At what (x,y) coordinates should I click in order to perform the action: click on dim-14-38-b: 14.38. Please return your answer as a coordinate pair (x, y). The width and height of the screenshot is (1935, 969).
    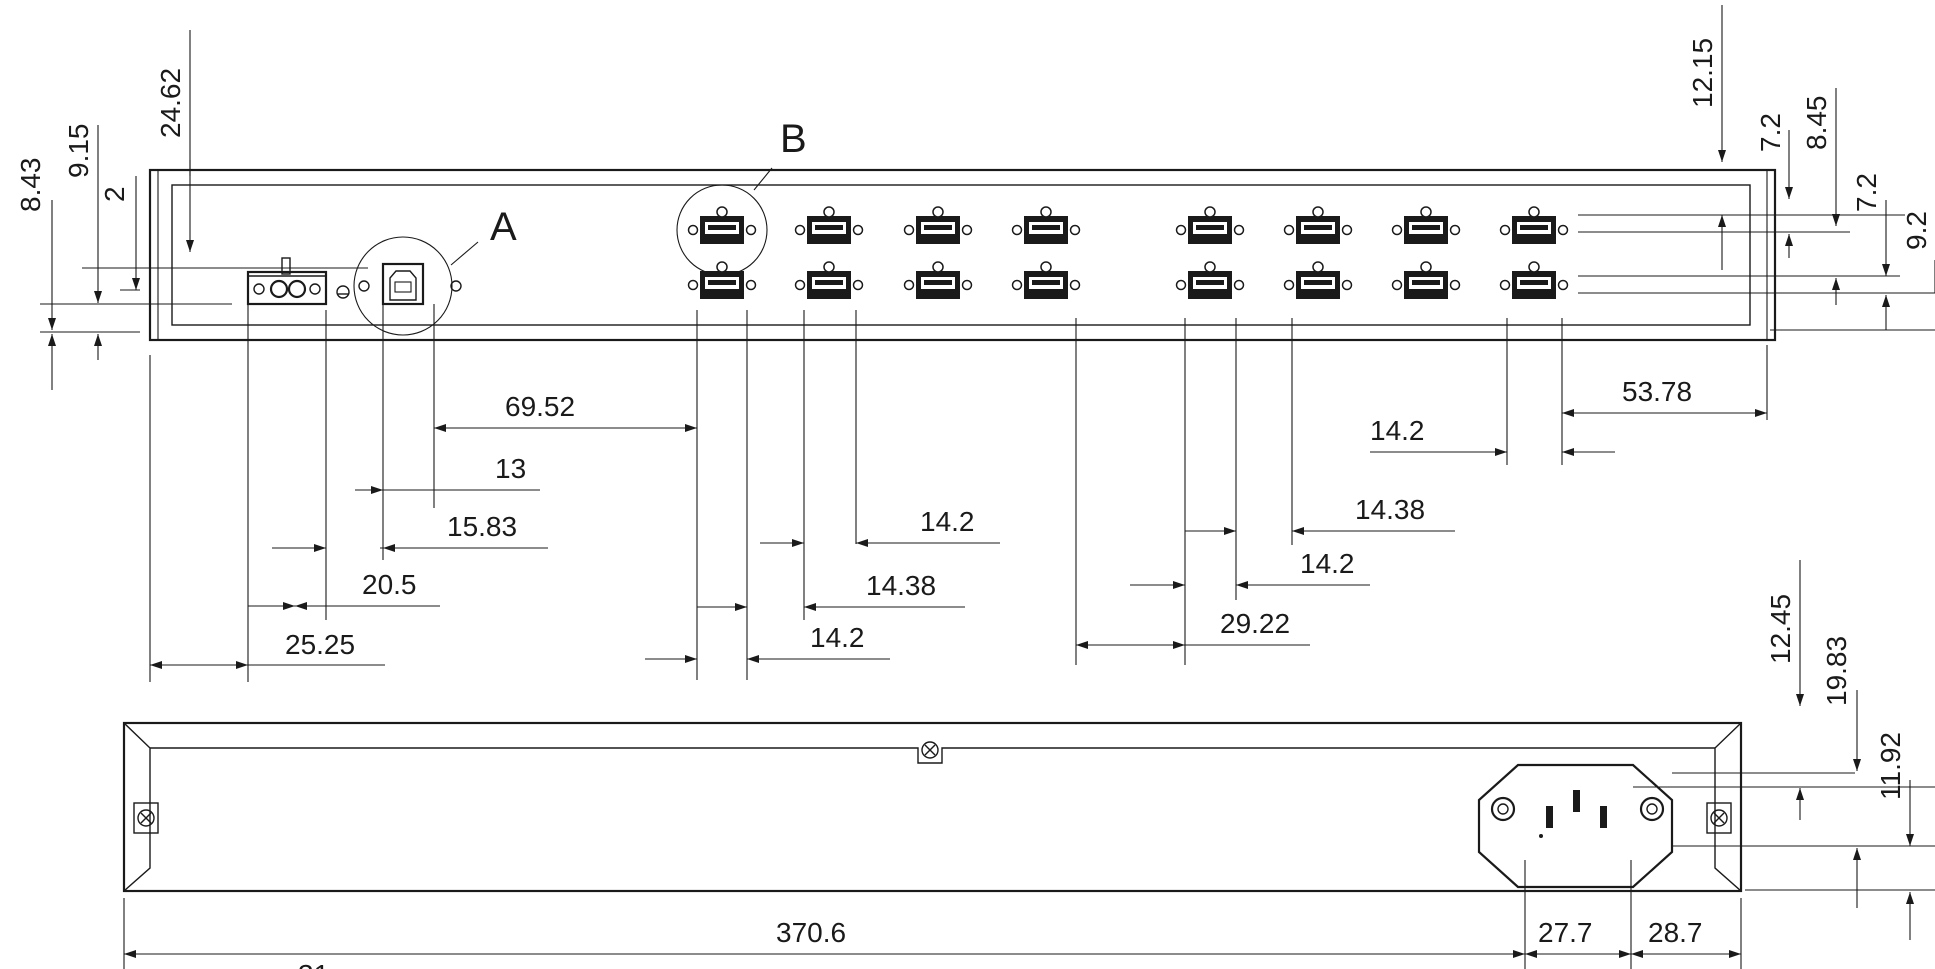
    Looking at the image, I should click on (1390, 509).